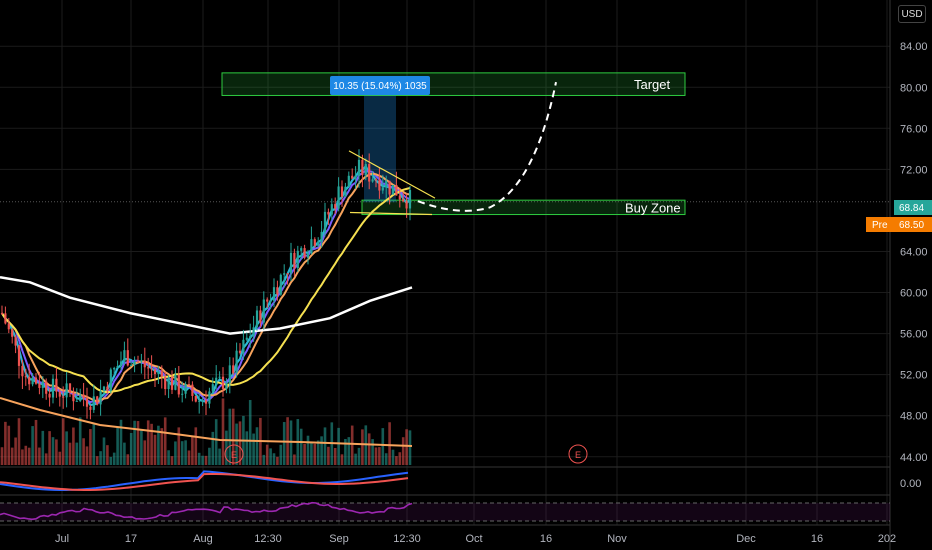 This screenshot has width=932, height=550. Describe the element at coordinates (746, 539) in the screenshot. I see `x-tick-label: Dec` at that location.